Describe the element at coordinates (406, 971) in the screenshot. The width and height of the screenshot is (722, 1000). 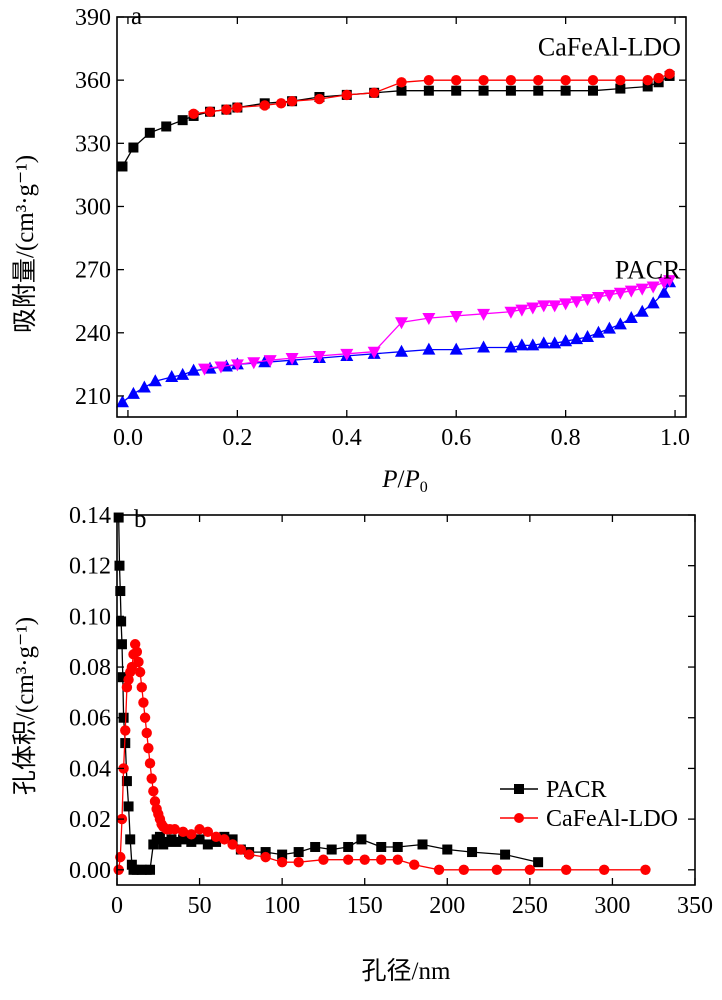
I see `panel-b-x-axis-label: 孔径/nm` at that location.